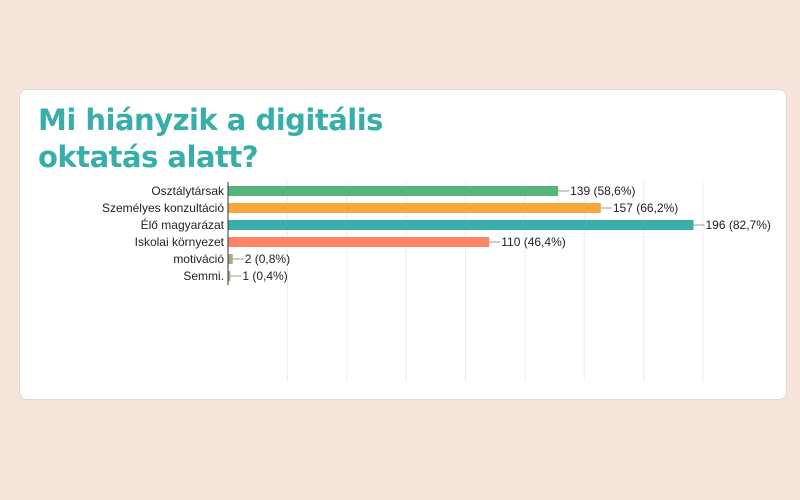 The width and height of the screenshot is (800, 500). Describe the element at coordinates (188, 191) in the screenshot. I see `category-label: Osztálytársak` at that location.